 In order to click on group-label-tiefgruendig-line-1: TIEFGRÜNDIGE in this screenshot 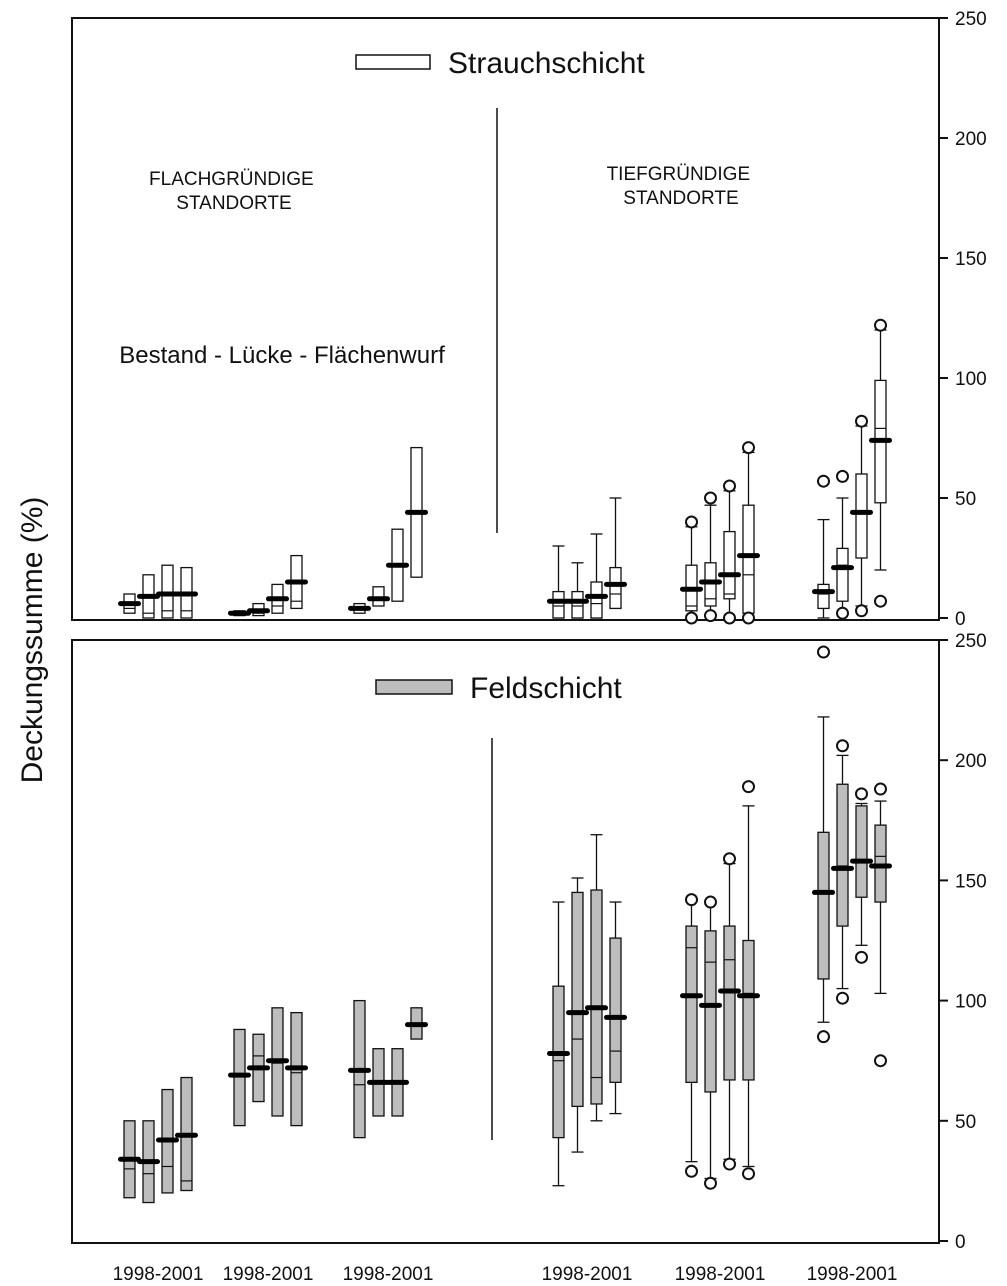, I will do `click(679, 174)`.